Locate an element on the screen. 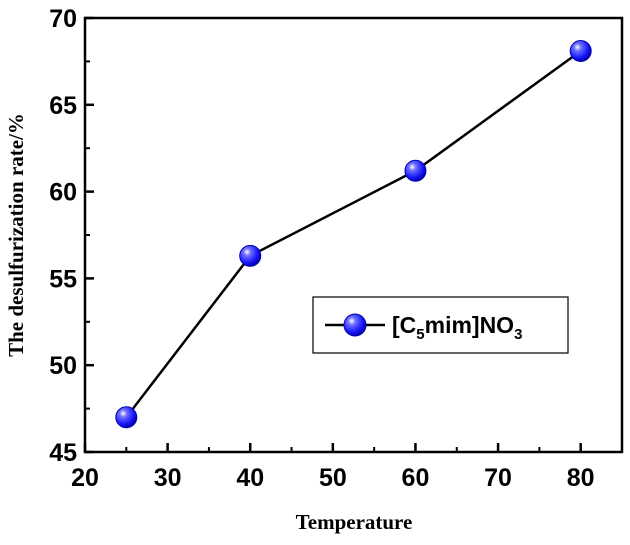 The height and width of the screenshot is (545, 630). x-tick-label: 80 is located at coordinates (581, 478).